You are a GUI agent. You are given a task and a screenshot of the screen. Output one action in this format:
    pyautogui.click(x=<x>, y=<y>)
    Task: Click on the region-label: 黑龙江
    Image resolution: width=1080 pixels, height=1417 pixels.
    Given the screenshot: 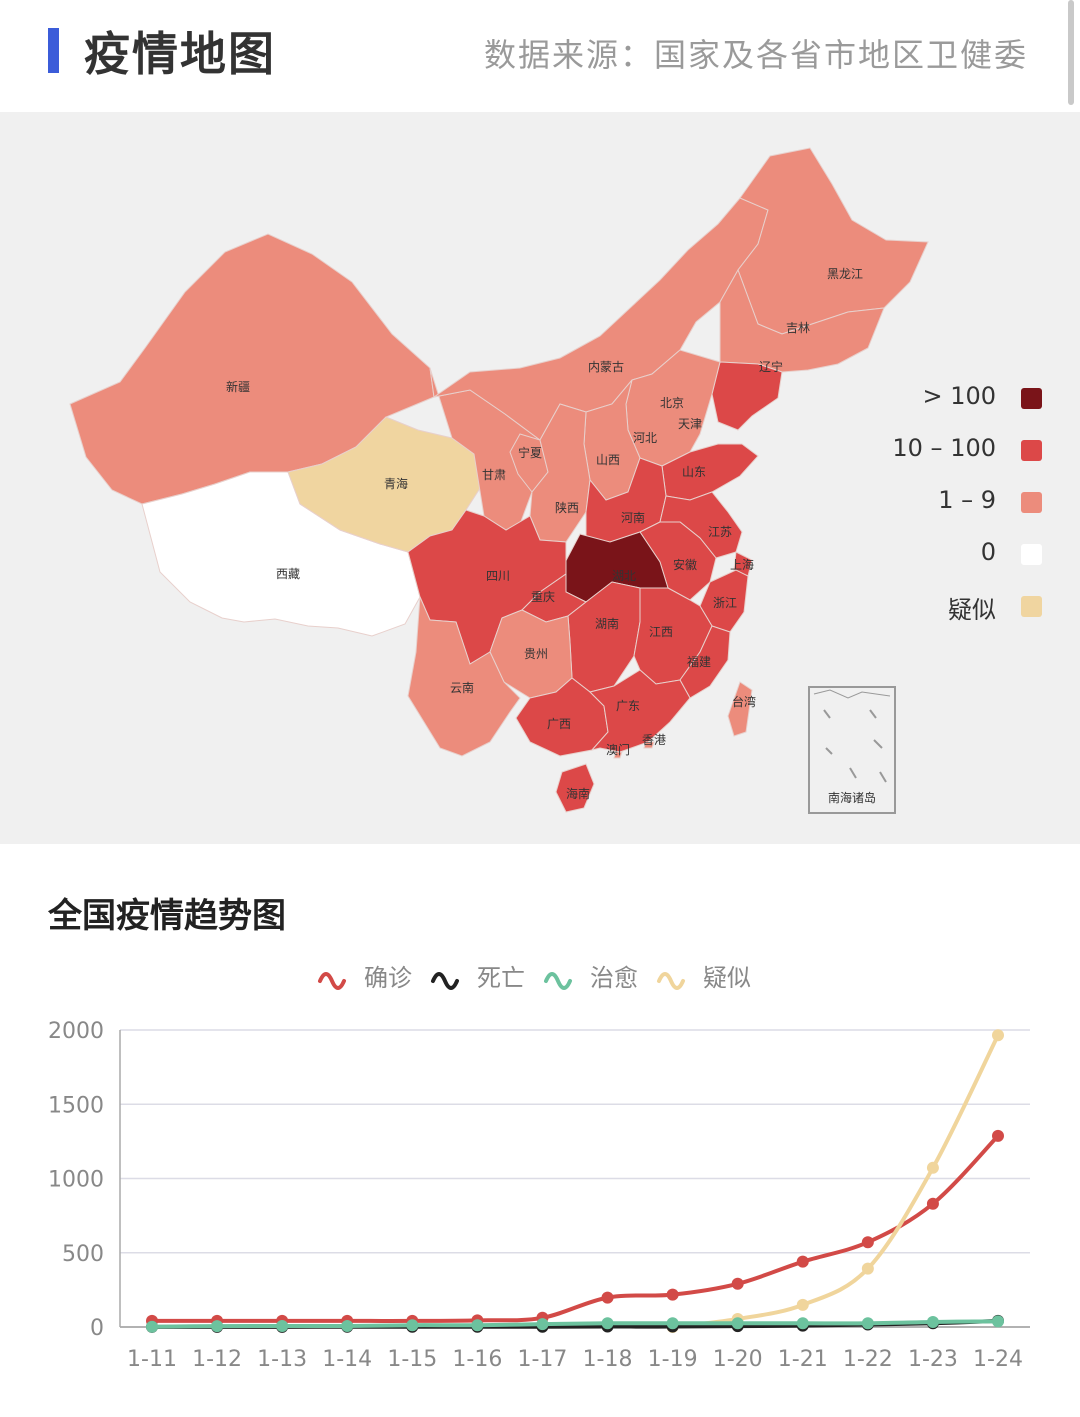 What is the action you would take?
    pyautogui.click(x=845, y=274)
    